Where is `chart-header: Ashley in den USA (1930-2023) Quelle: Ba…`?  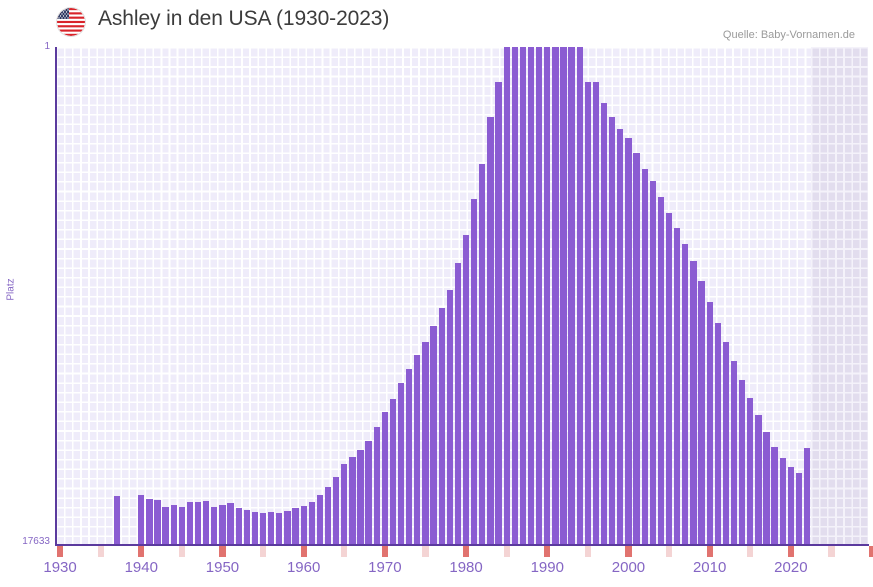
chart-header: Ashley in den USA (1930-2023) Quelle: Ba… is located at coordinates (436, 22).